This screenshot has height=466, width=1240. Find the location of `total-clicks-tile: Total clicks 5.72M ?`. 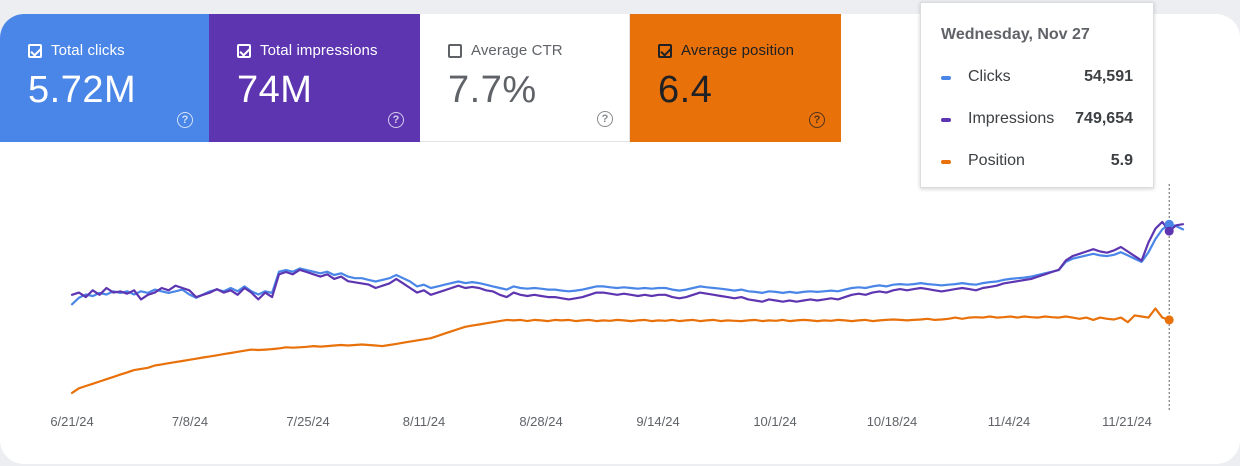

total-clicks-tile: Total clicks 5.72M ? is located at coordinates (104, 78).